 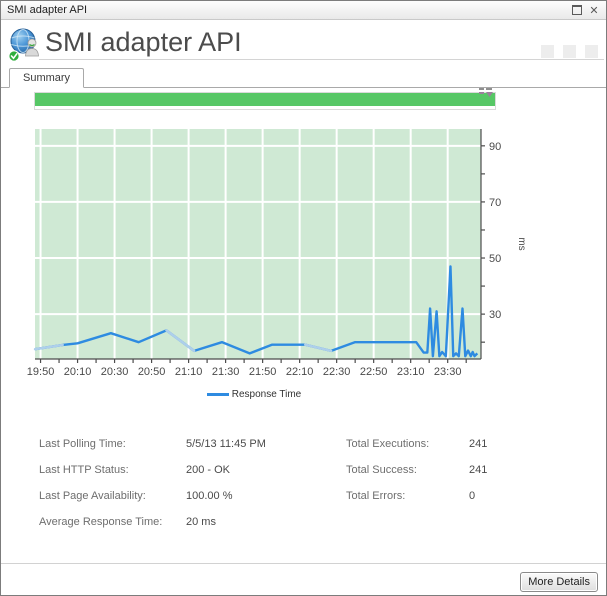 I want to click on maximize-icon, so click(x=577, y=10).